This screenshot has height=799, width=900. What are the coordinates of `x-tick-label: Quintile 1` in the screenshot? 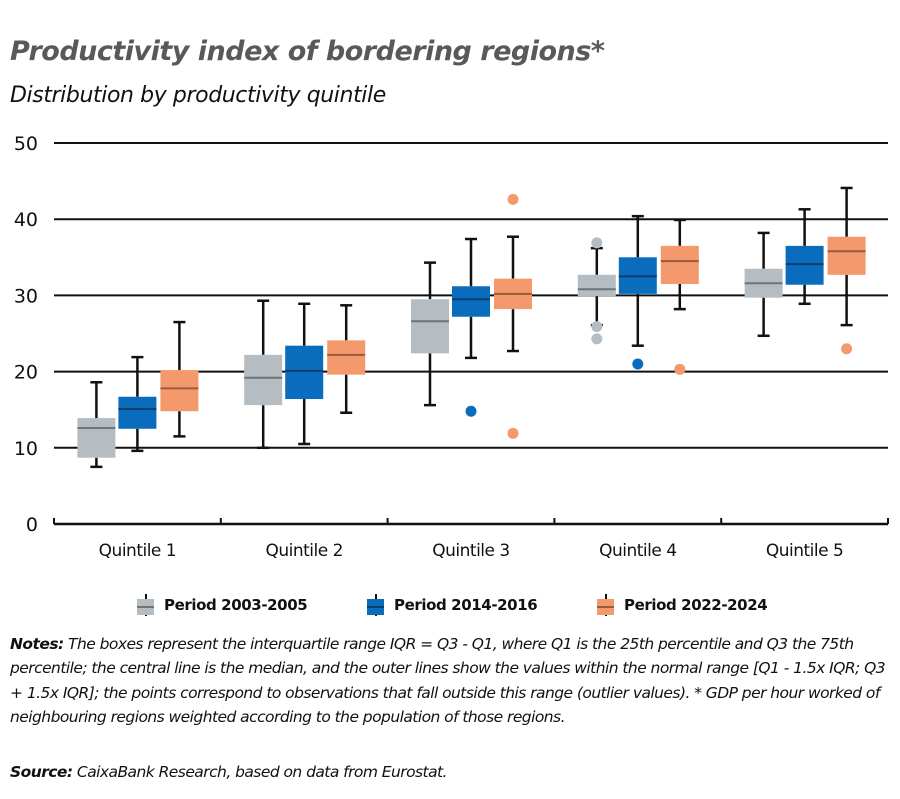 It's located at (137, 551).